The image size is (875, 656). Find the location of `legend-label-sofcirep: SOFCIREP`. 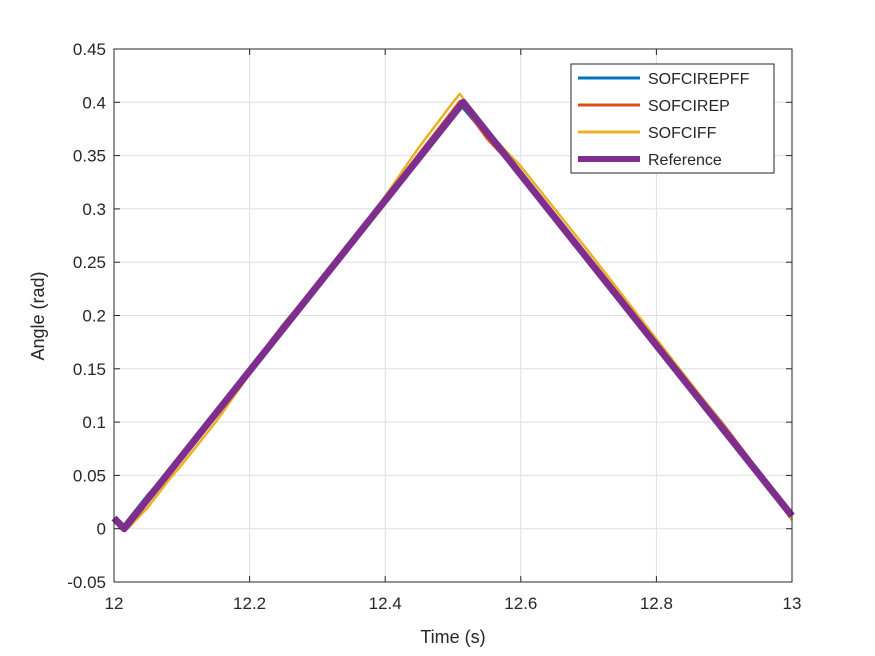

legend-label-sofcirep: SOFCIREP is located at coordinates (689, 106).